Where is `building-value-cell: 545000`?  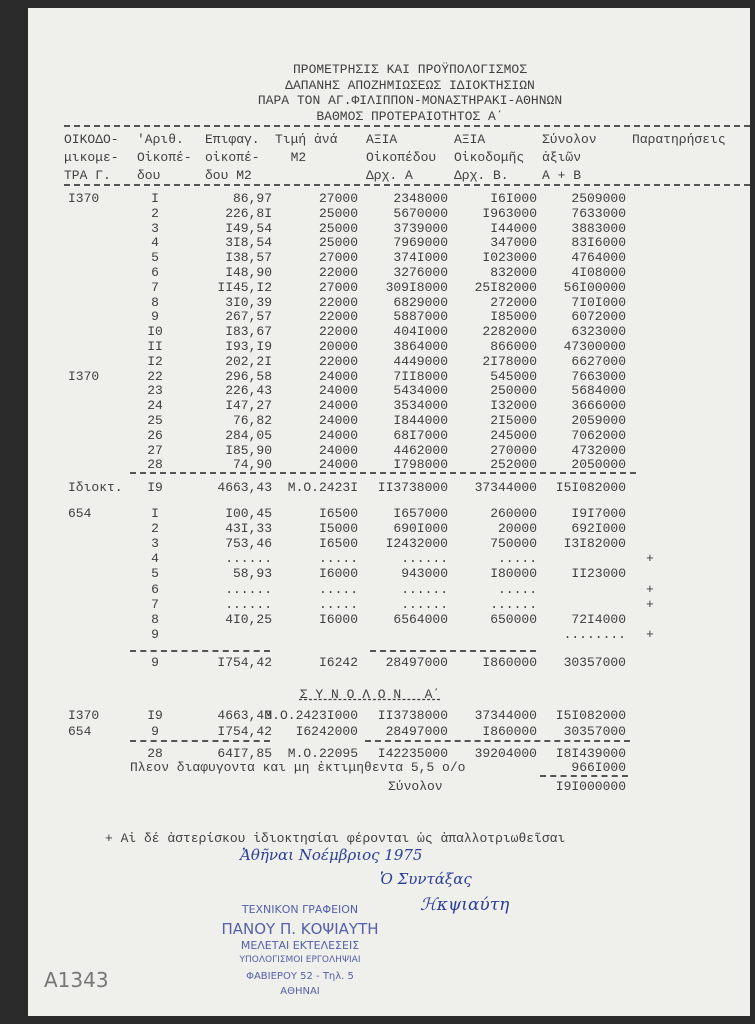
building-value-cell: 545000 is located at coordinates (513, 376).